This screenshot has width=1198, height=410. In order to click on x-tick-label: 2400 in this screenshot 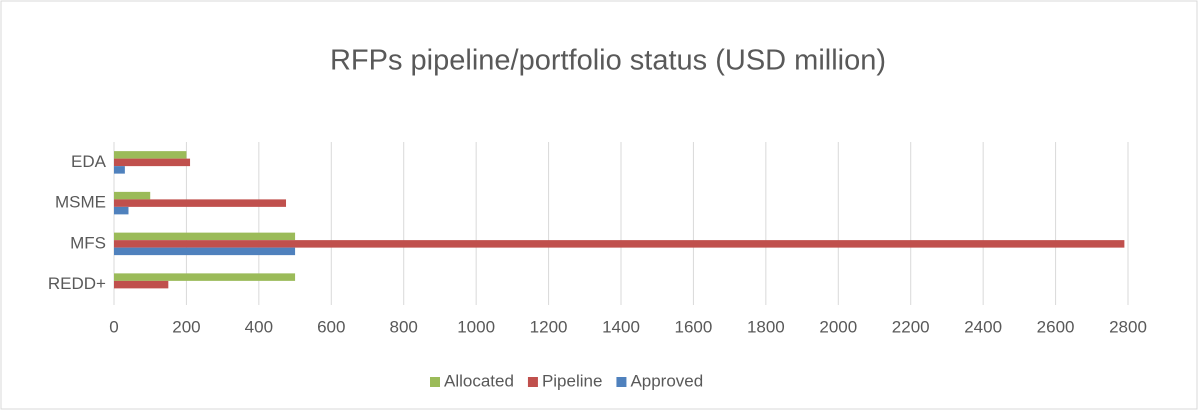, I will do `click(983, 326)`.